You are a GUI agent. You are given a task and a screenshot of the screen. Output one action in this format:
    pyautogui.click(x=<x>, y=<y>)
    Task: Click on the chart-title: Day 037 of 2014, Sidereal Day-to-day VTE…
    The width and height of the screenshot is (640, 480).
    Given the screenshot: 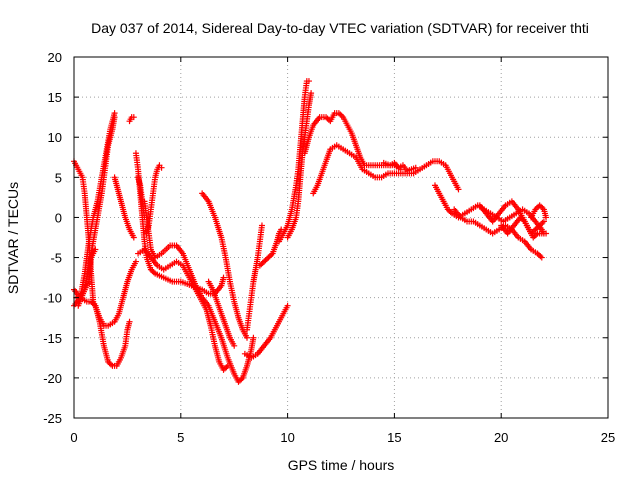 What is the action you would take?
    pyautogui.click(x=340, y=28)
    